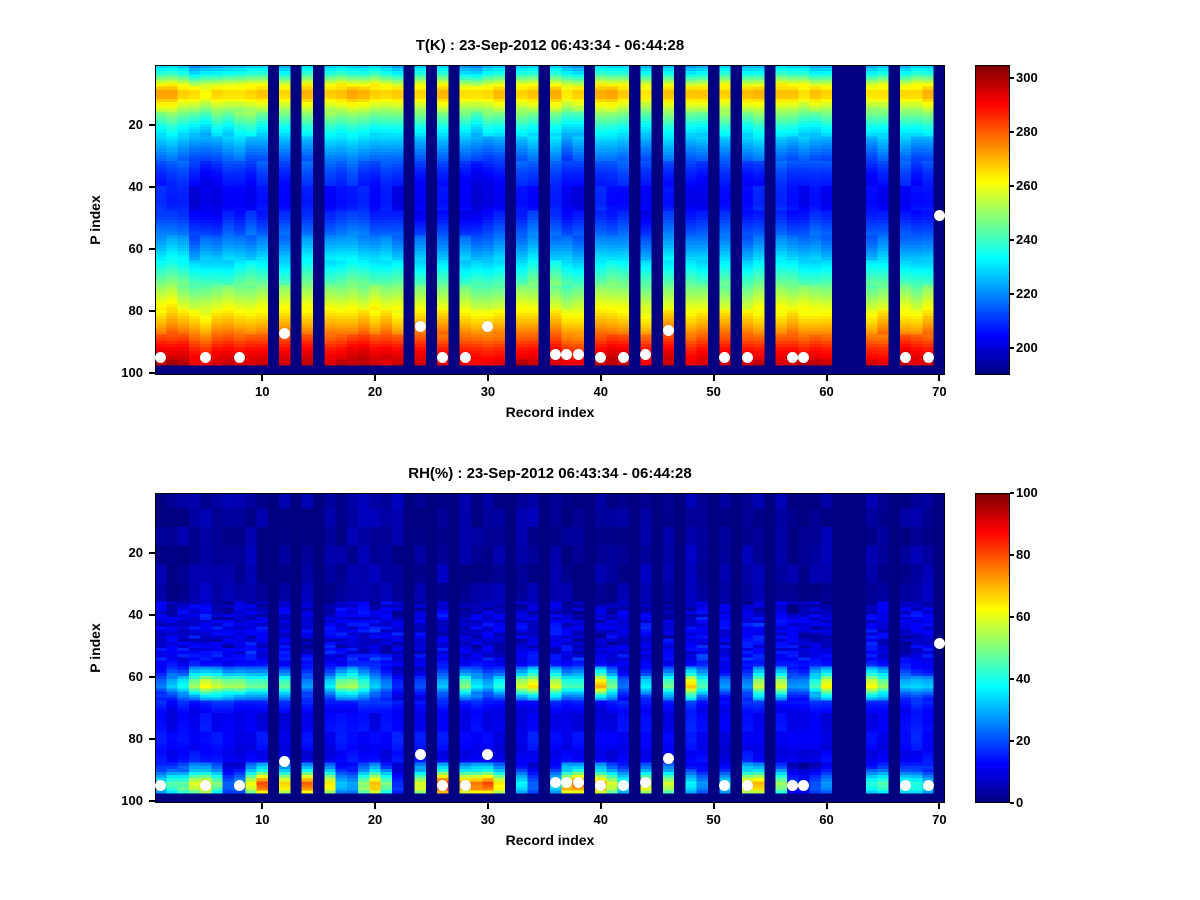  What do you see at coordinates (939, 819) in the screenshot?
I see `x-tick-label: 70` at bounding box center [939, 819].